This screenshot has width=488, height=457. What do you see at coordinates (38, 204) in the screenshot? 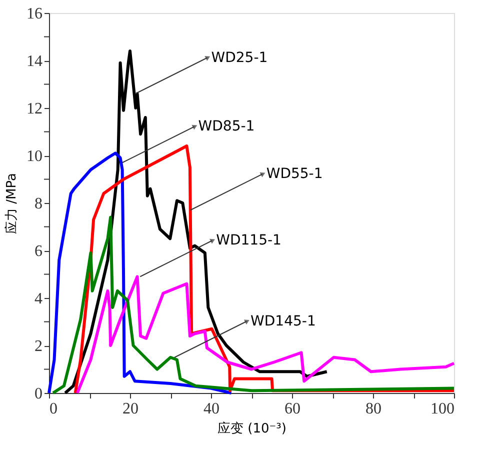
I see `y-tick-label: 8` at bounding box center [38, 204].